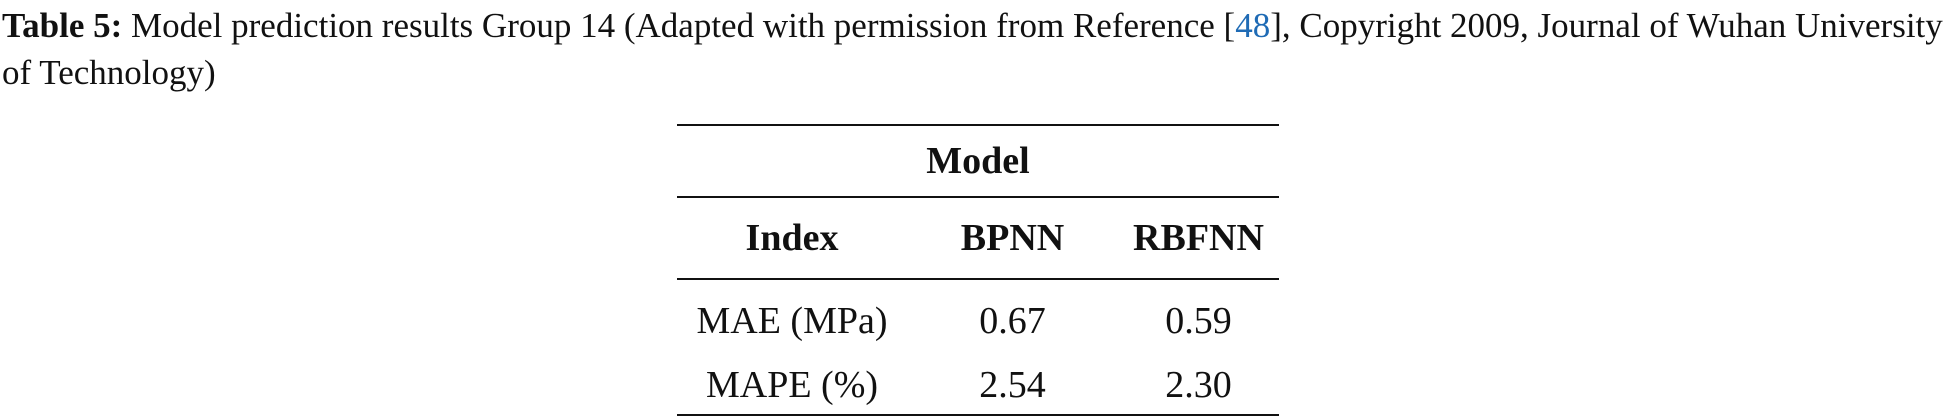 This screenshot has height=416, width=1955. Describe the element at coordinates (978, 161) in the screenshot. I see `group-header: Model` at that location.